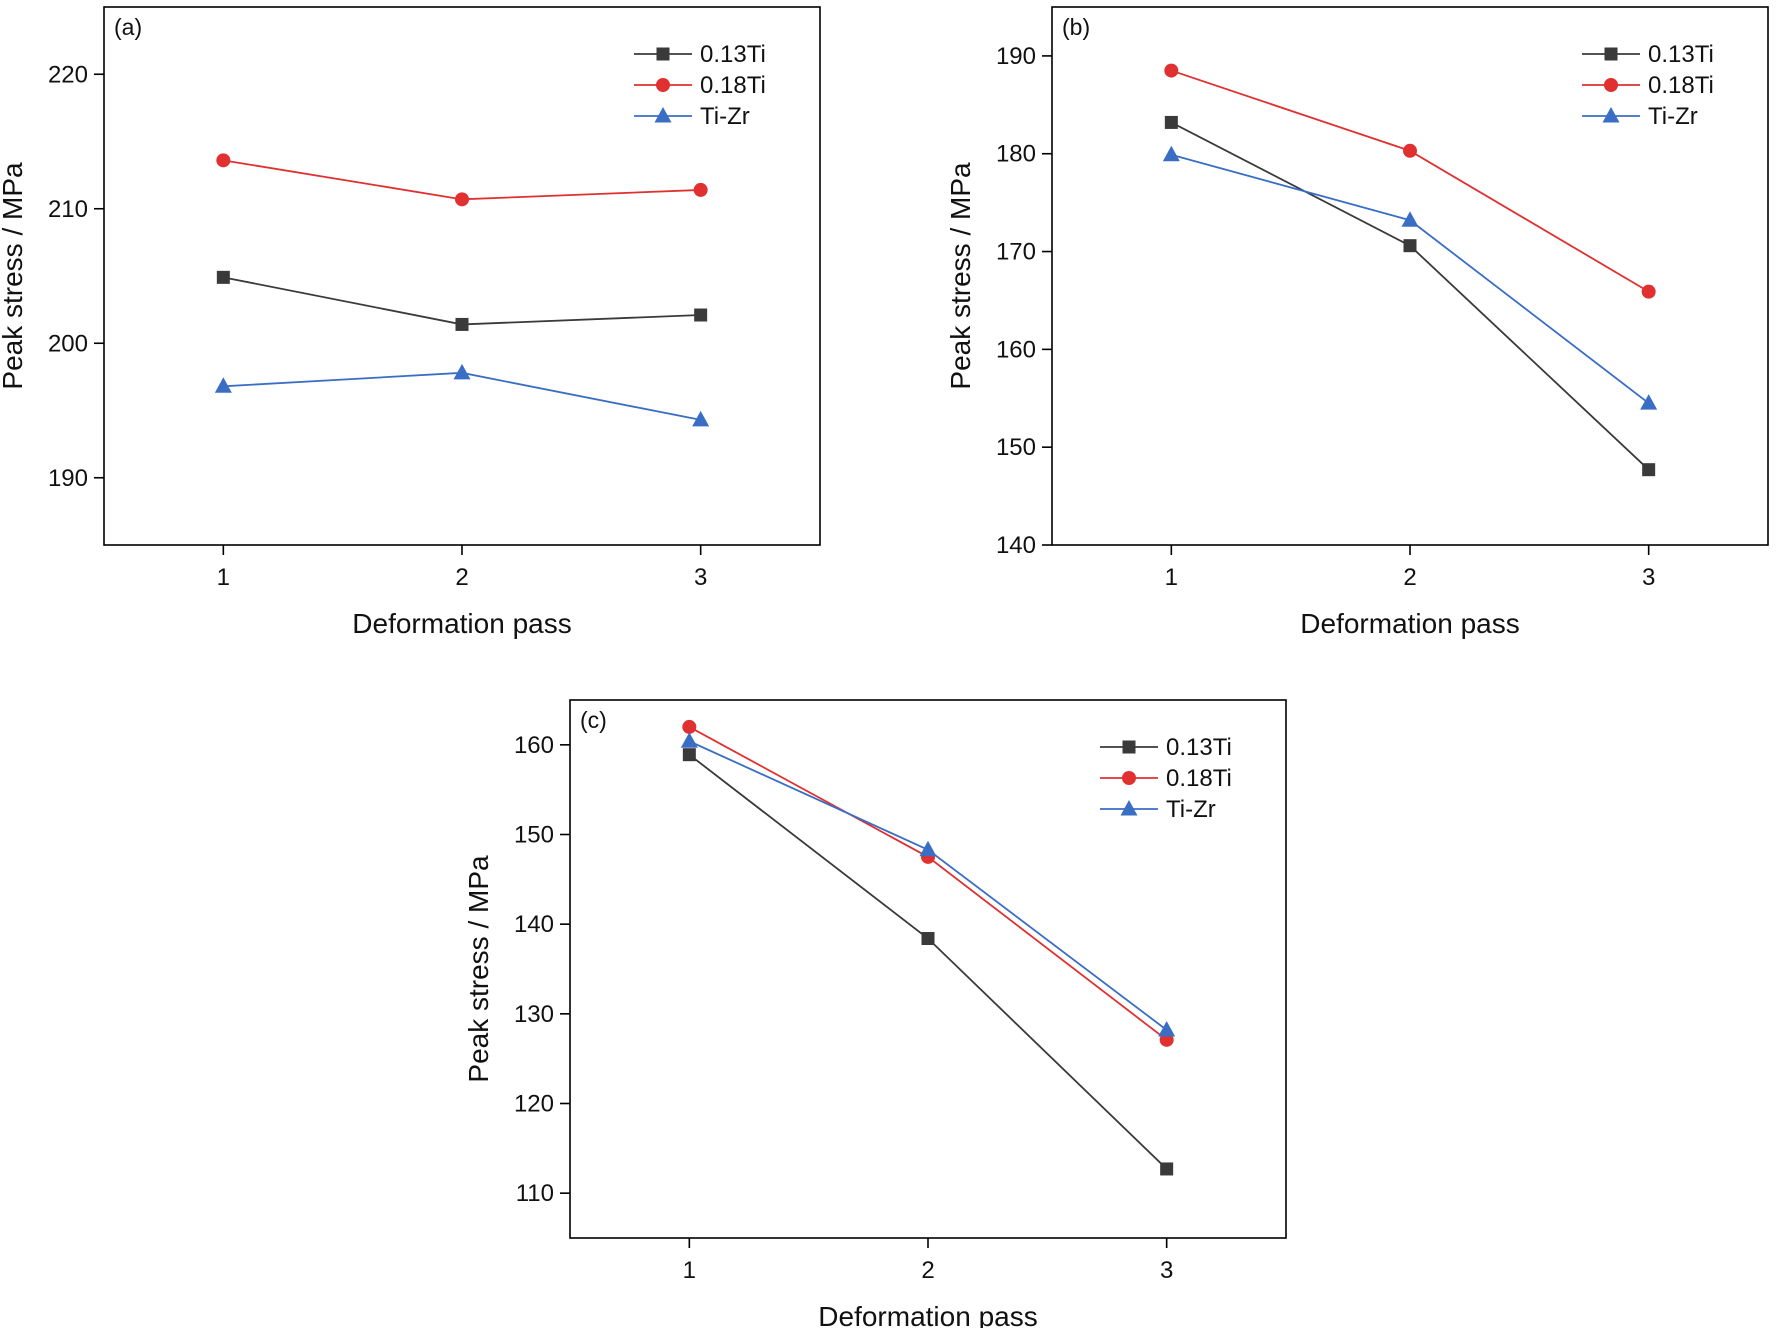 The width and height of the screenshot is (1778, 1328). I want to click on panel-label: (c), so click(593, 720).